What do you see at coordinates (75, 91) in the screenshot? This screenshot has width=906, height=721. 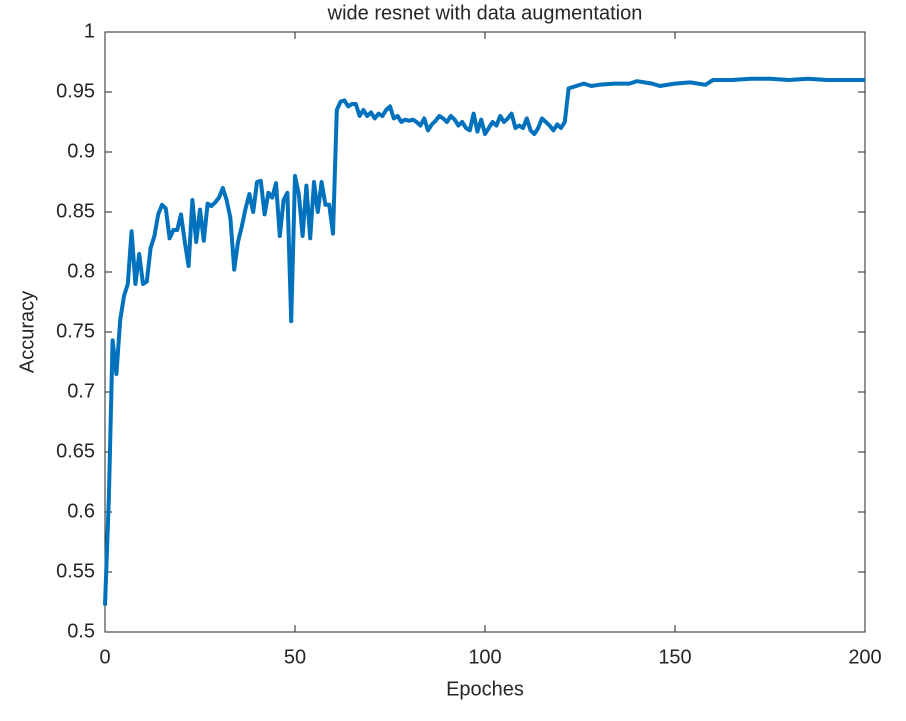 I see `y-tick-label: 0.95` at bounding box center [75, 91].